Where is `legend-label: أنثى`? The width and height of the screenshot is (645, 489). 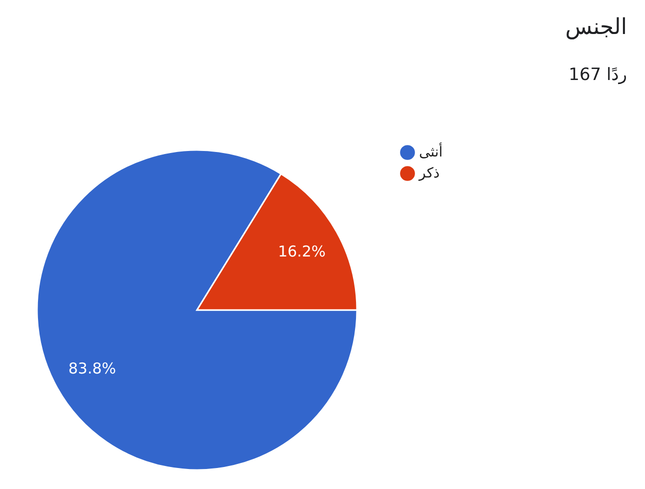
legend-label: أنثى is located at coordinates (431, 151).